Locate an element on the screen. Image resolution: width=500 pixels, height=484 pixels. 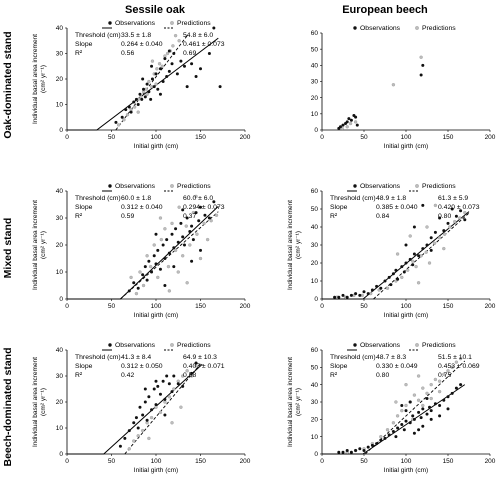
y-axis-label: Individual basal area increment is located at coordinates (290, 402).